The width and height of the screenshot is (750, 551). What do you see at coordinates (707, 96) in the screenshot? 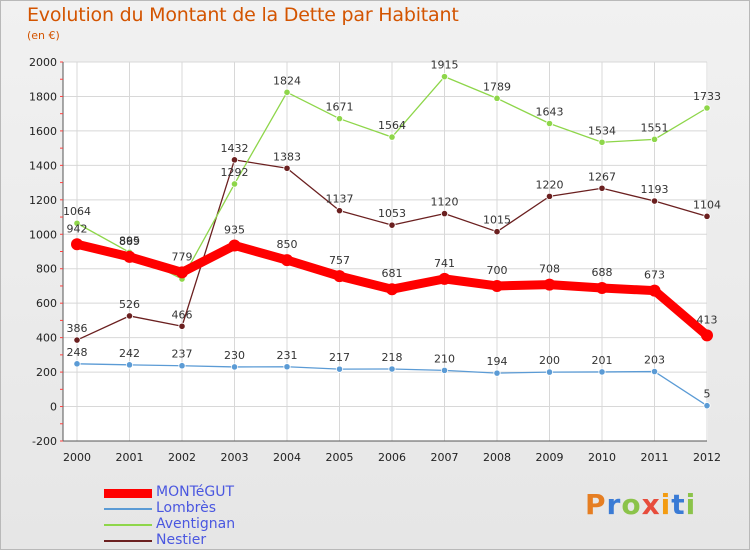
I see `data-label-aventignan: 1733` at bounding box center [707, 96].